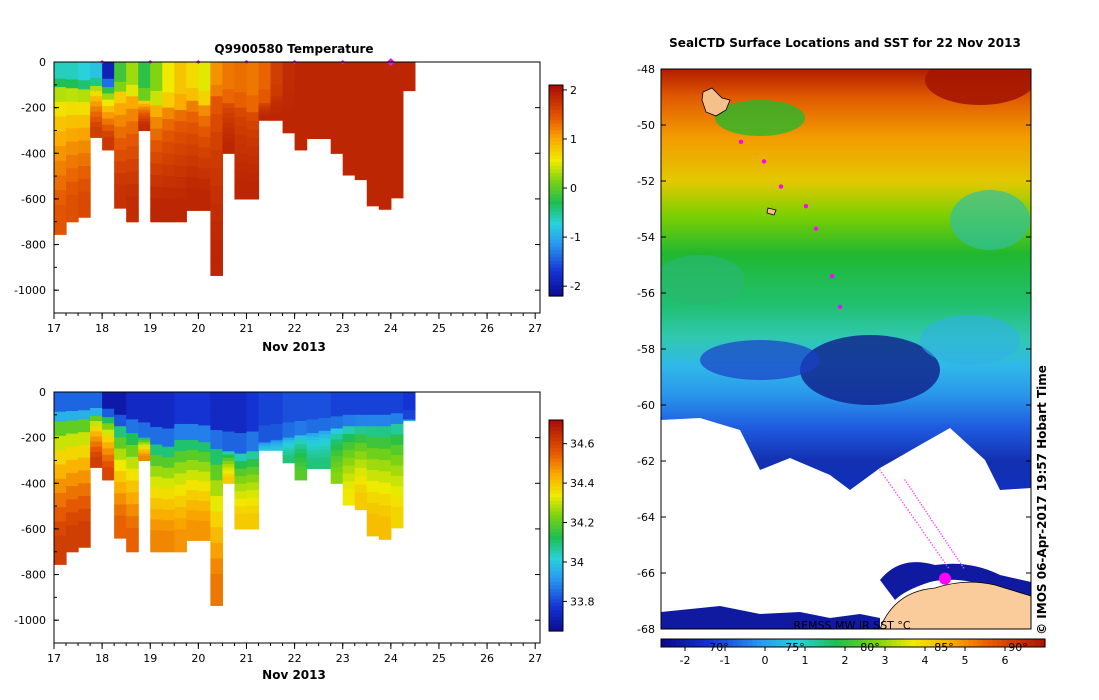 This screenshot has width=1099, height=700. I want to click on x-tick-label: 18, so click(102, 328).